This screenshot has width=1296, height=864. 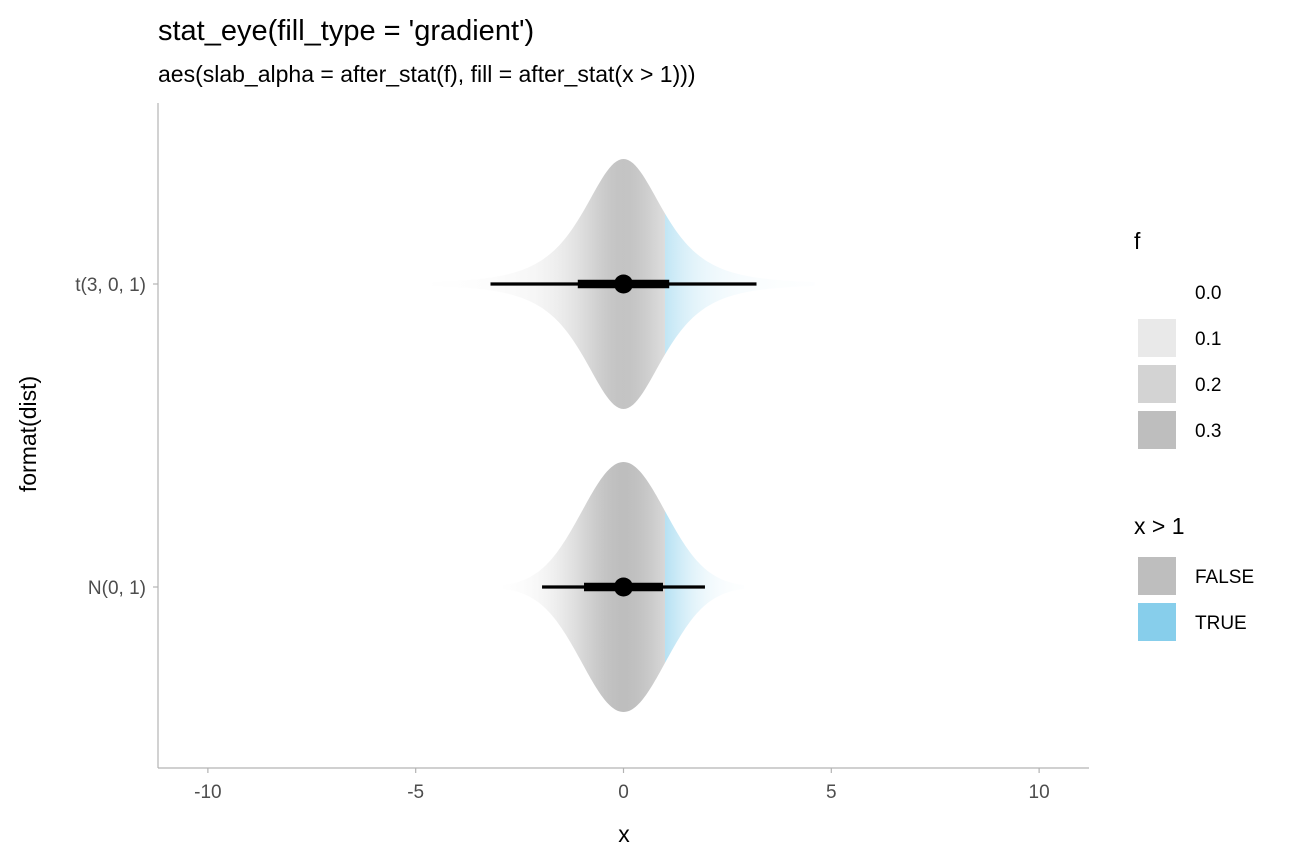 I want to click on legend-label-f: 0.1, so click(x=1208, y=339).